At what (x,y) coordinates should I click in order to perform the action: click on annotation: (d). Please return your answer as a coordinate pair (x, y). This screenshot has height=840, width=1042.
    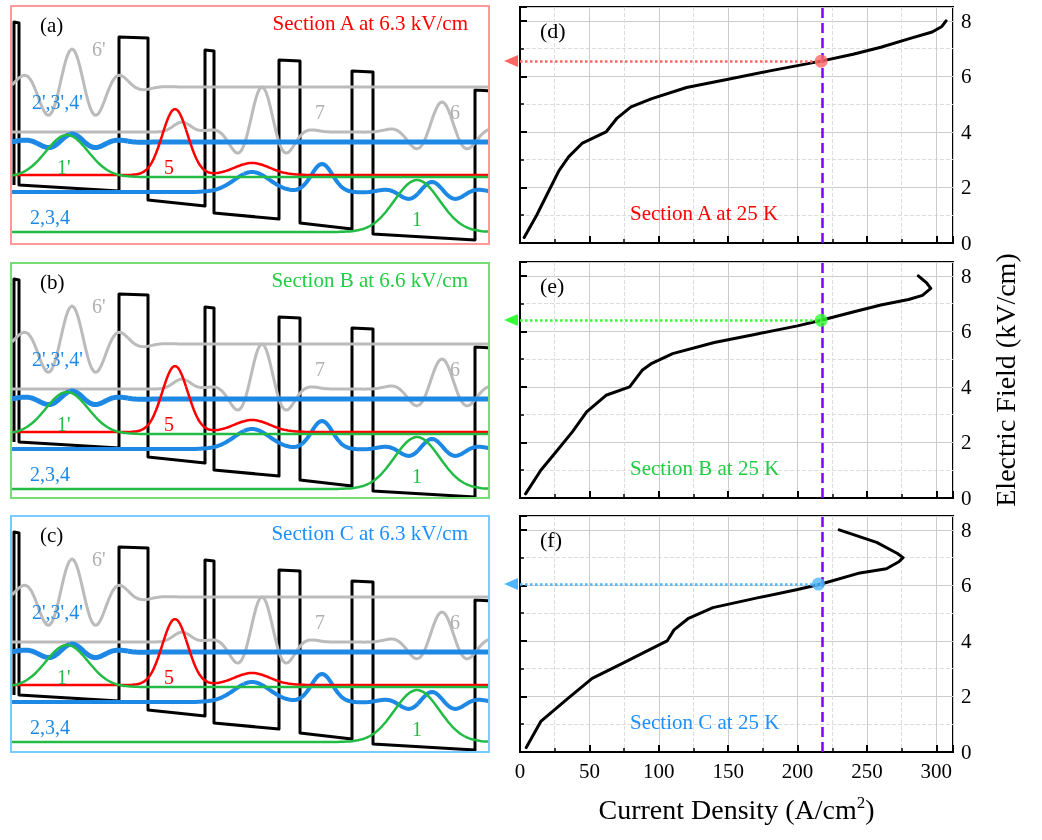
    Looking at the image, I should click on (553, 30).